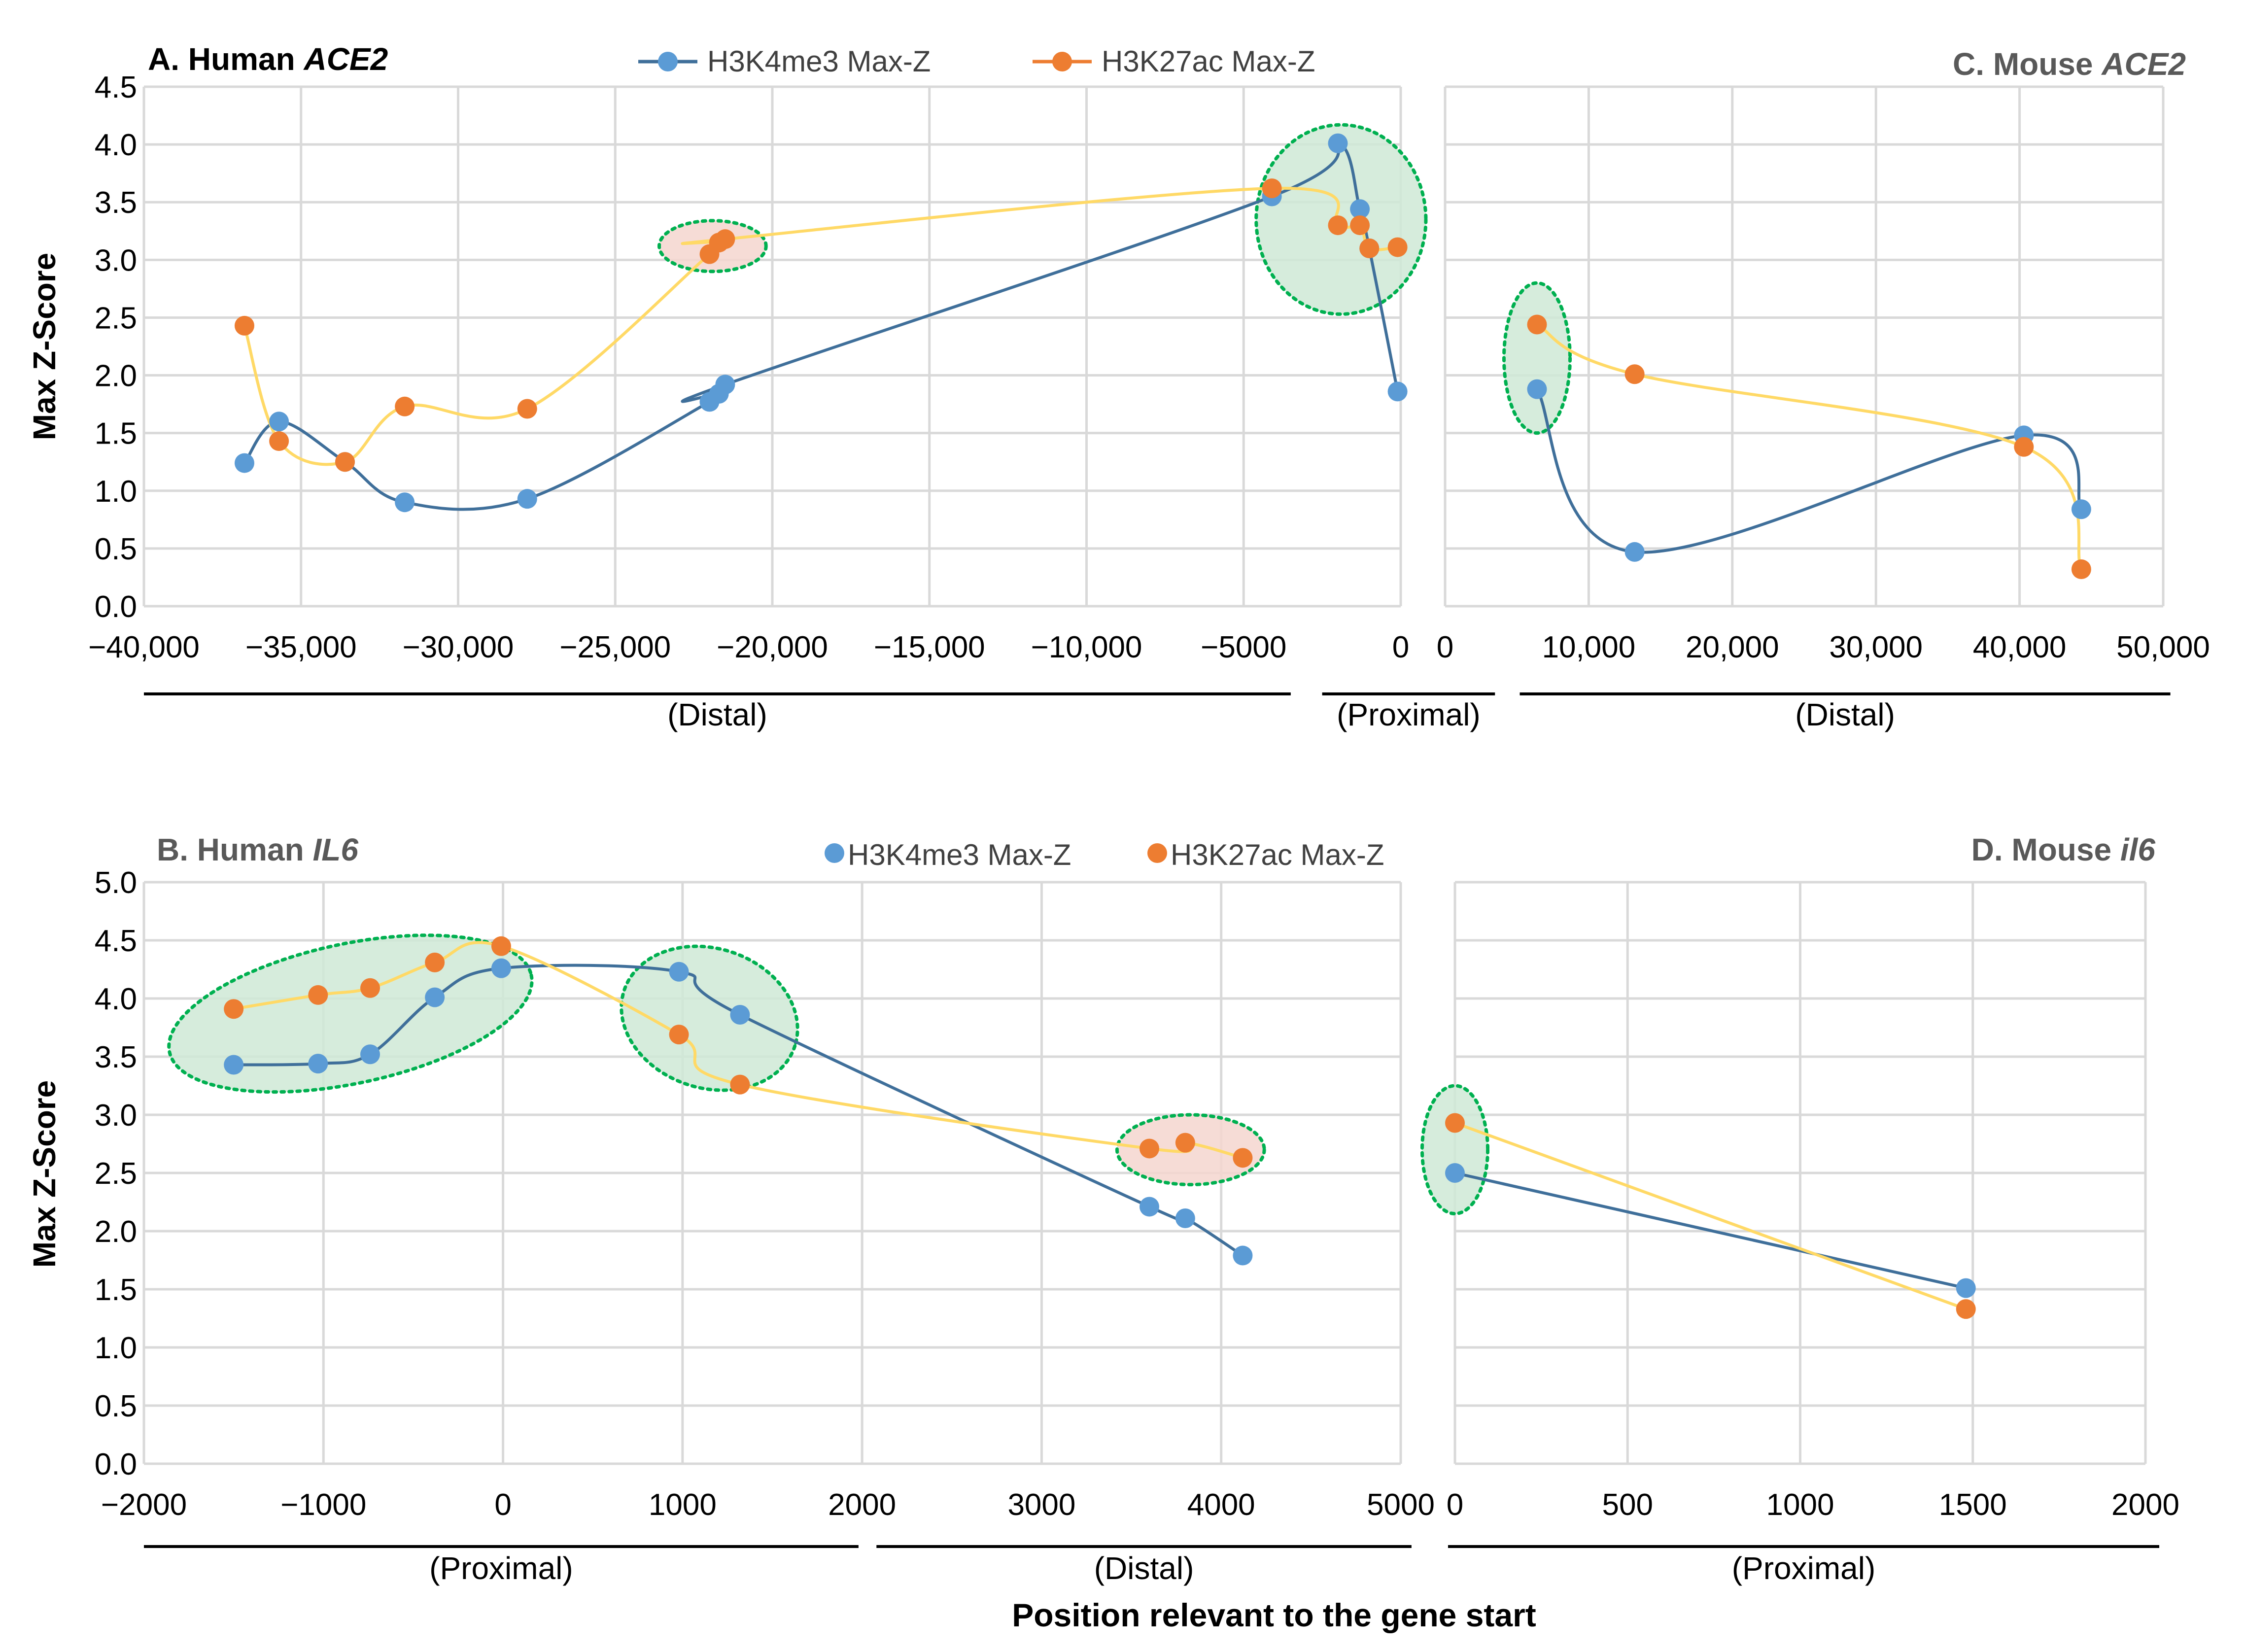  I want to click on x-tick-label: −1000, so click(323, 1505).